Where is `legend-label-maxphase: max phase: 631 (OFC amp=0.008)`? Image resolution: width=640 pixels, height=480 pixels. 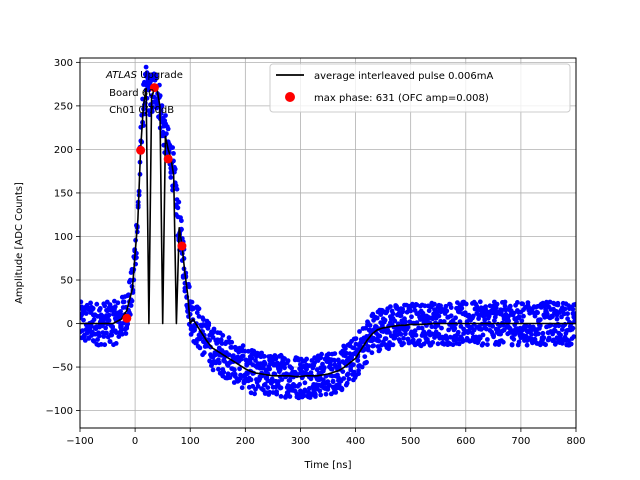
legend-label-maxphase: max phase: 631 (OFC amp=0.008) is located at coordinates (401, 98).